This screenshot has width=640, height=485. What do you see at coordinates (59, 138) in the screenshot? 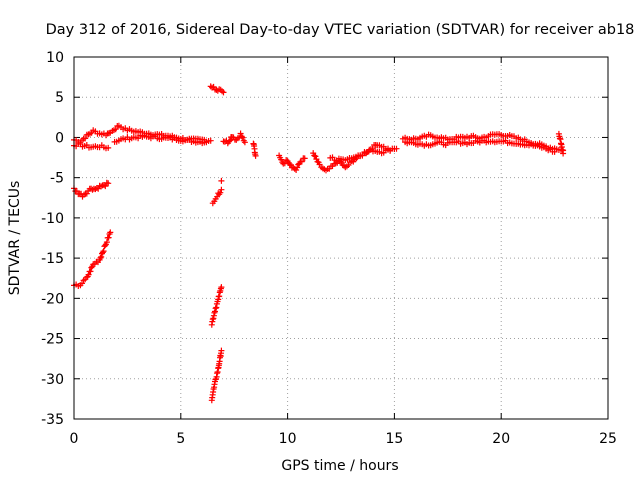
I see `y-tick-label: 0` at bounding box center [59, 138].